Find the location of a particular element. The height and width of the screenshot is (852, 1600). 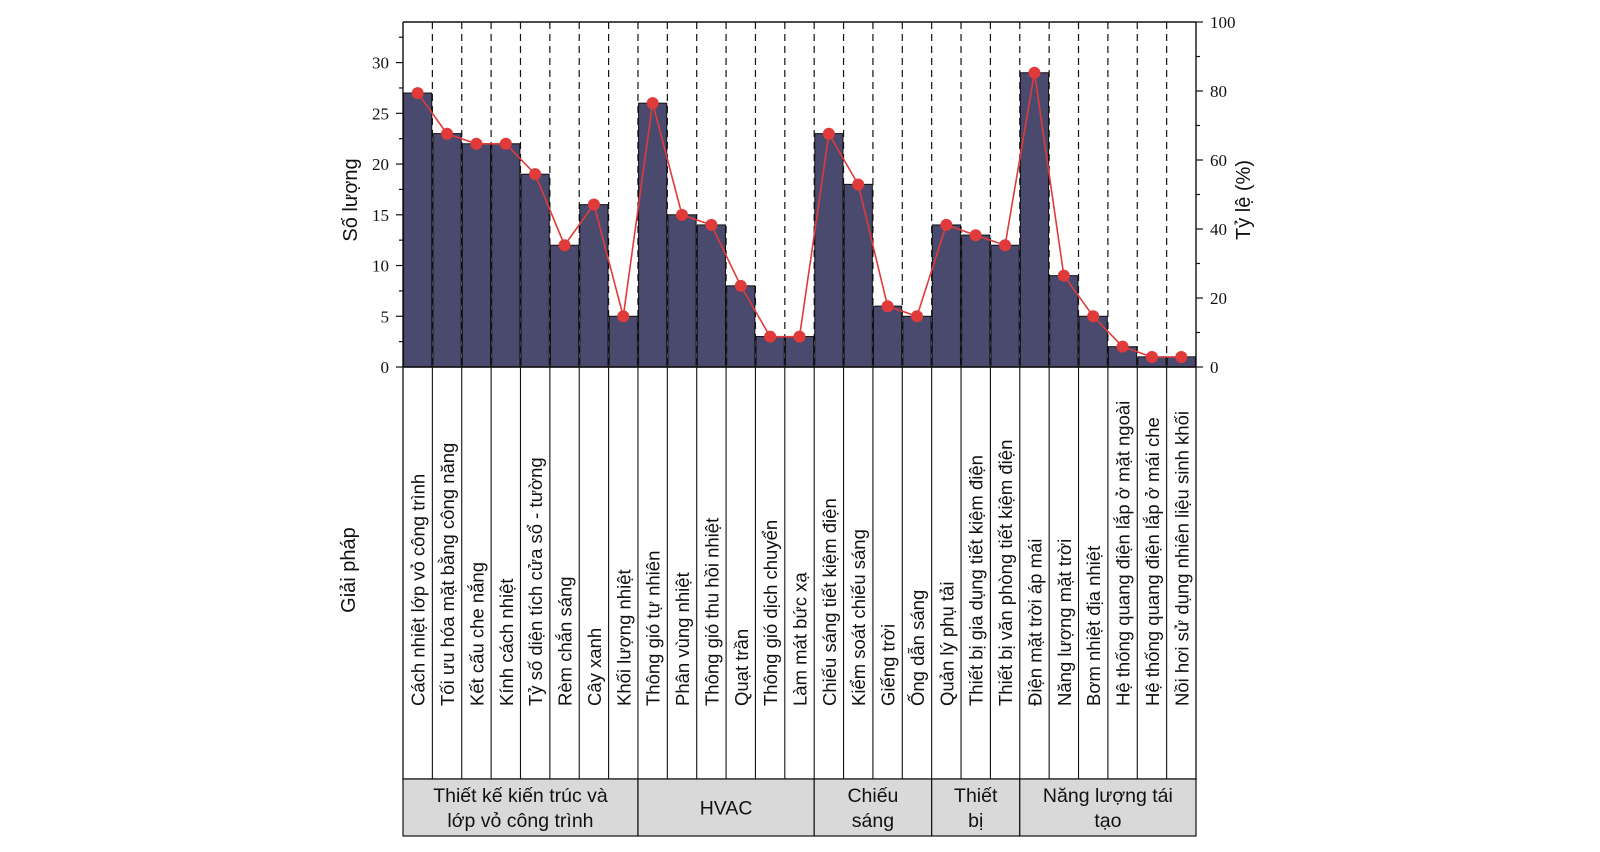

x-axis-title: Giải pháp is located at coordinates (349, 570).